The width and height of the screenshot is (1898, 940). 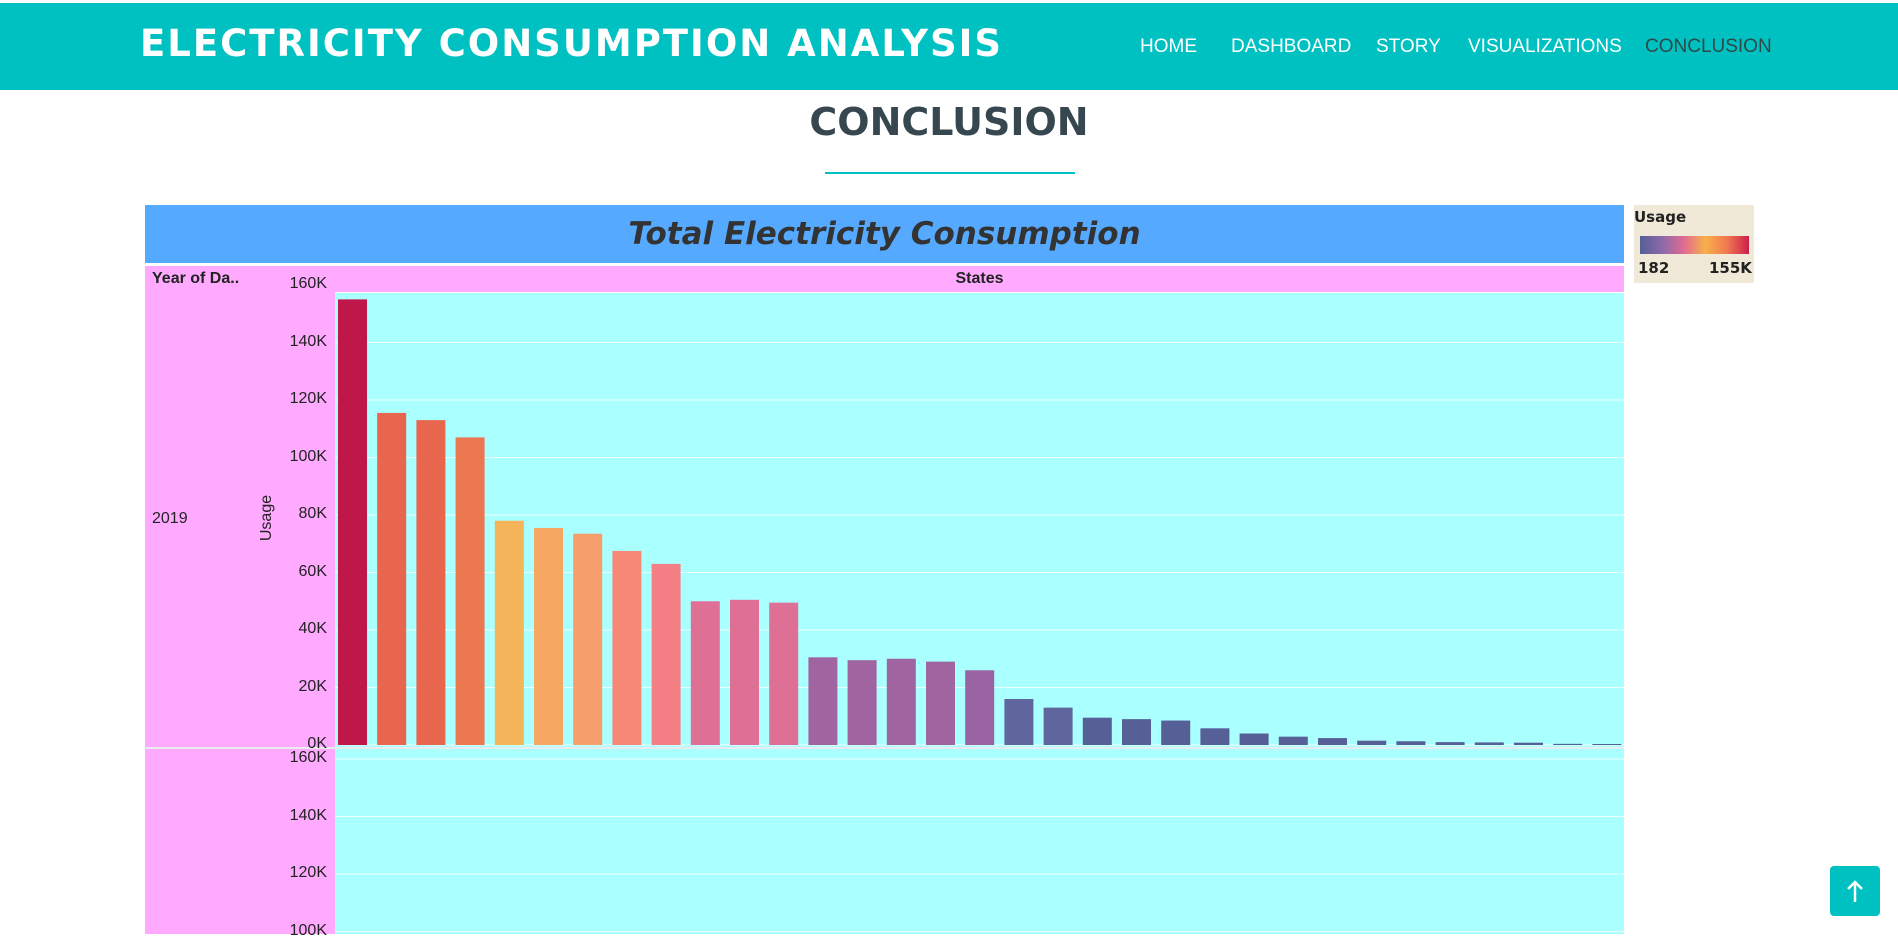 I want to click on legend-title: Usage, so click(x=1660, y=217).